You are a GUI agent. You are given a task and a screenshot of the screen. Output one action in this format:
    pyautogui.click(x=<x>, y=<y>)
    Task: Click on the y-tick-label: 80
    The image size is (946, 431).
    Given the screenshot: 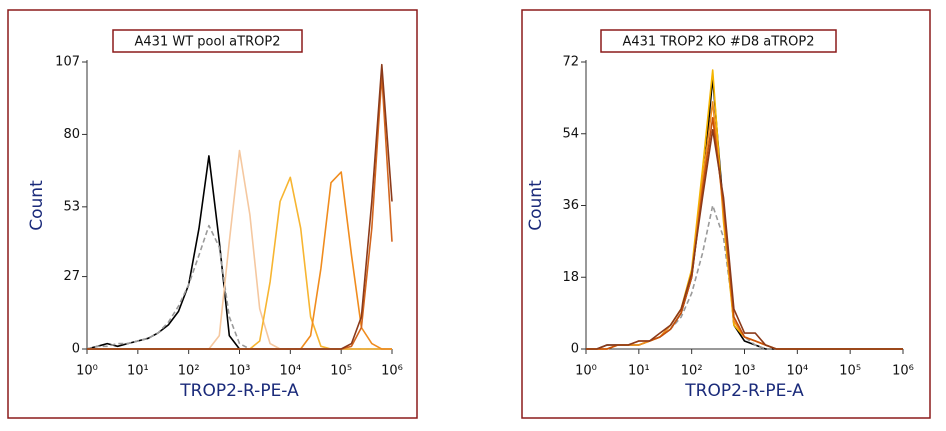 What is the action you would take?
    pyautogui.click(x=71, y=134)
    